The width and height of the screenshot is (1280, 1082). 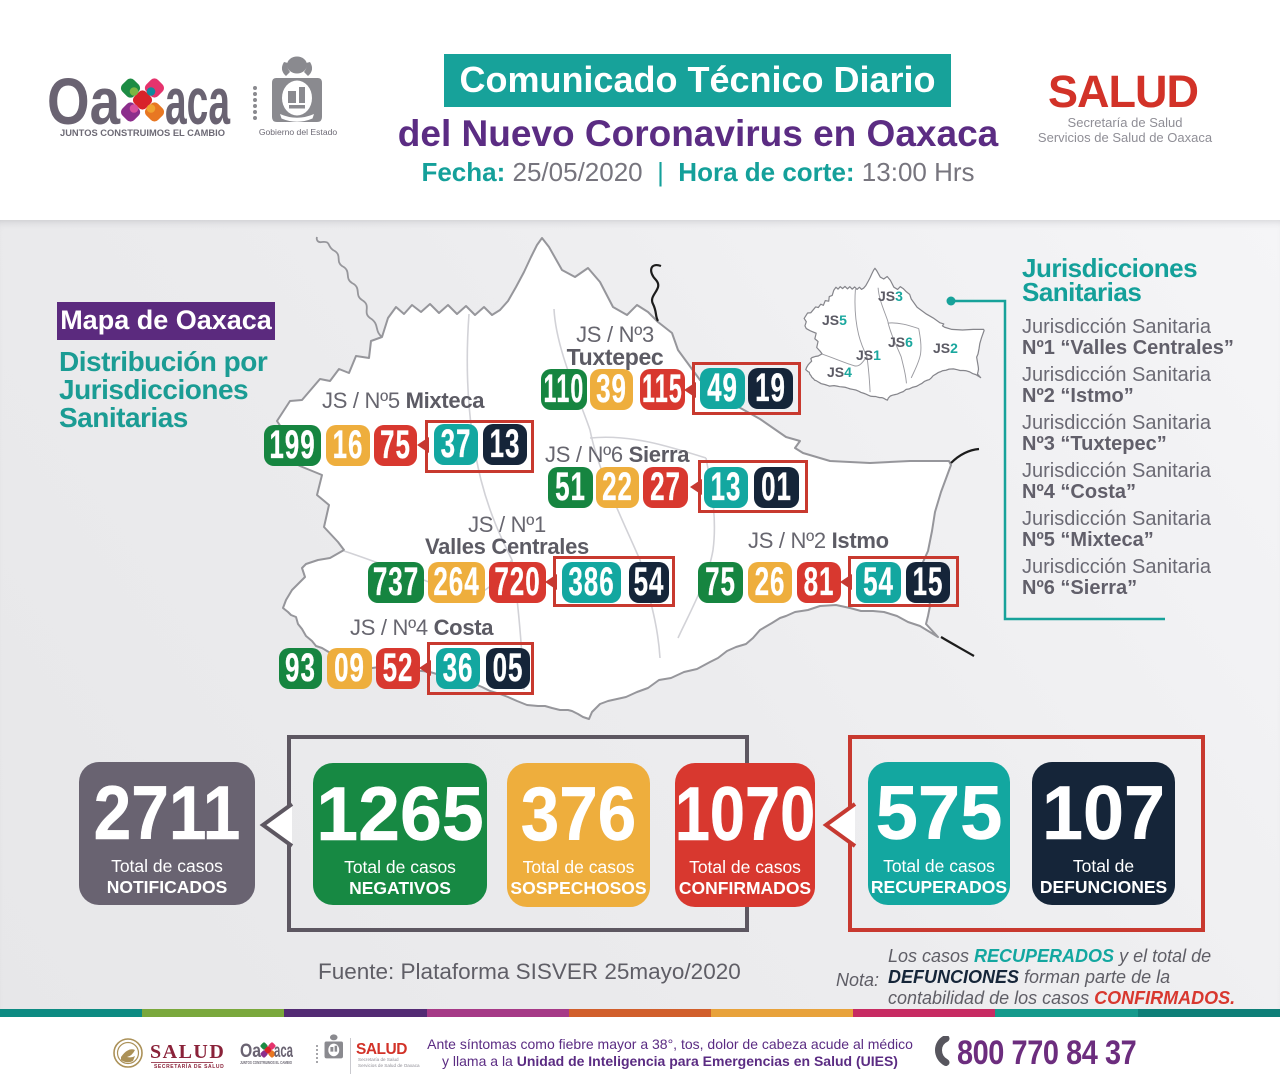 I want to click on svg-text: SECRETARÍA DE SALUD, so click(x=189, y=1066).